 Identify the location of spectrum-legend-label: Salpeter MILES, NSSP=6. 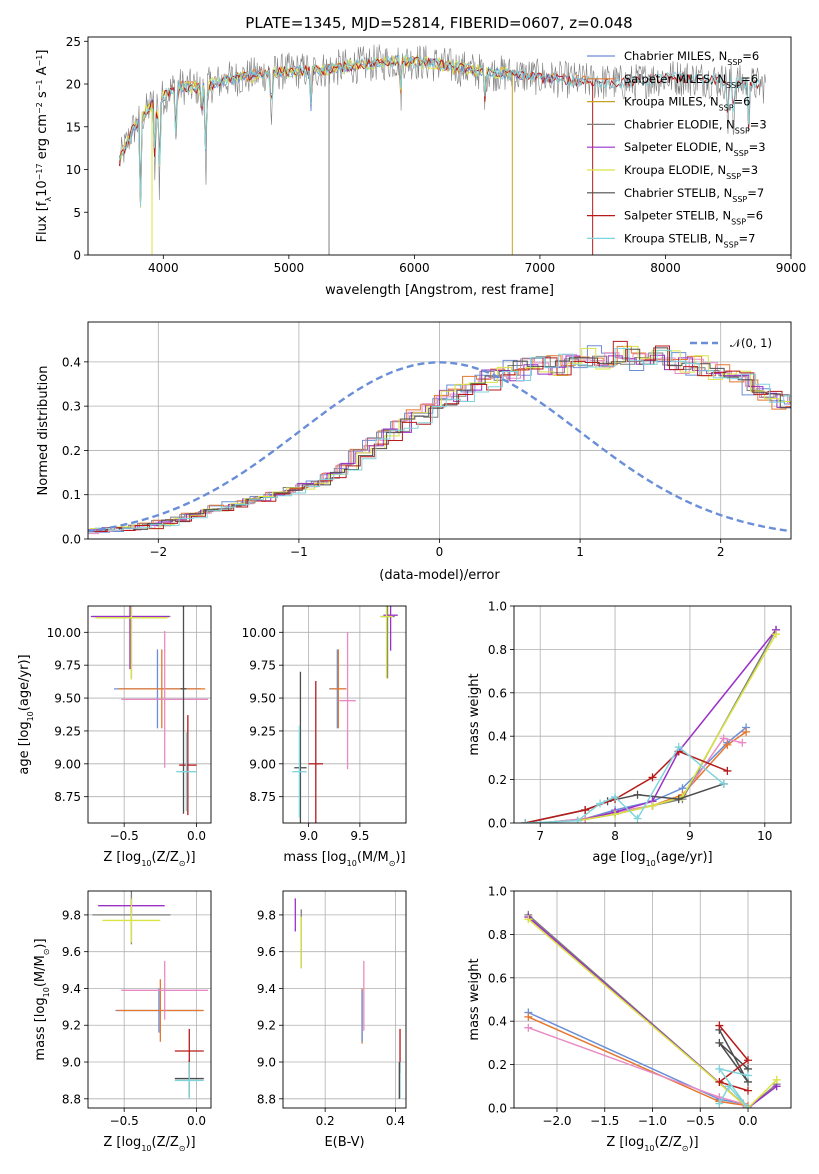
(691, 81).